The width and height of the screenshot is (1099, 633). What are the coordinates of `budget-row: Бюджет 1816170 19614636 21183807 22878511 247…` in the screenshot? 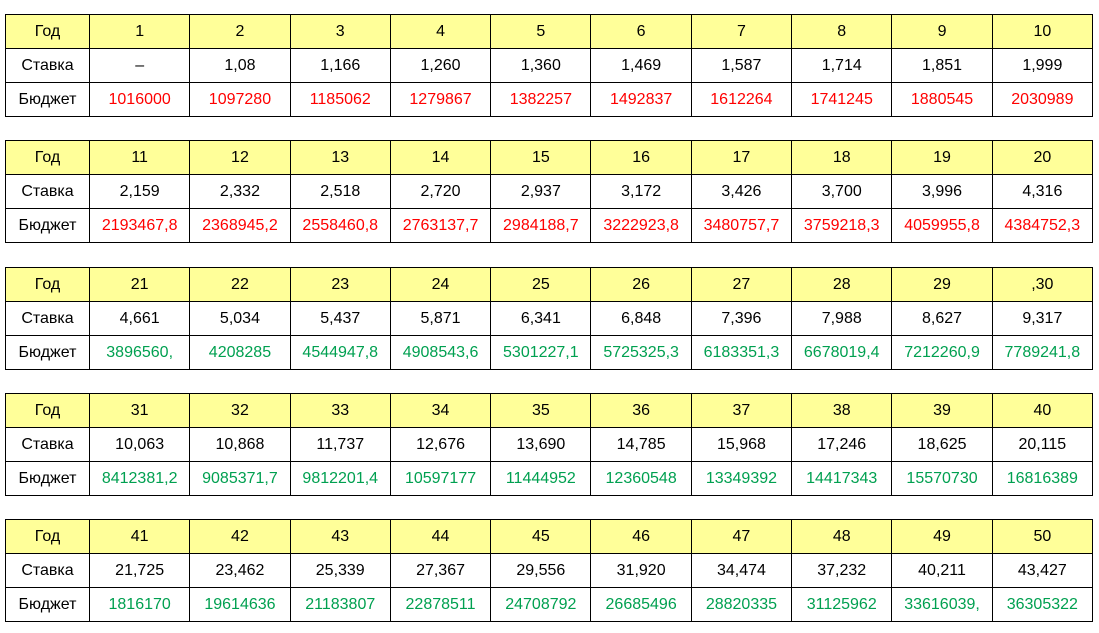 It's located at (549, 604).